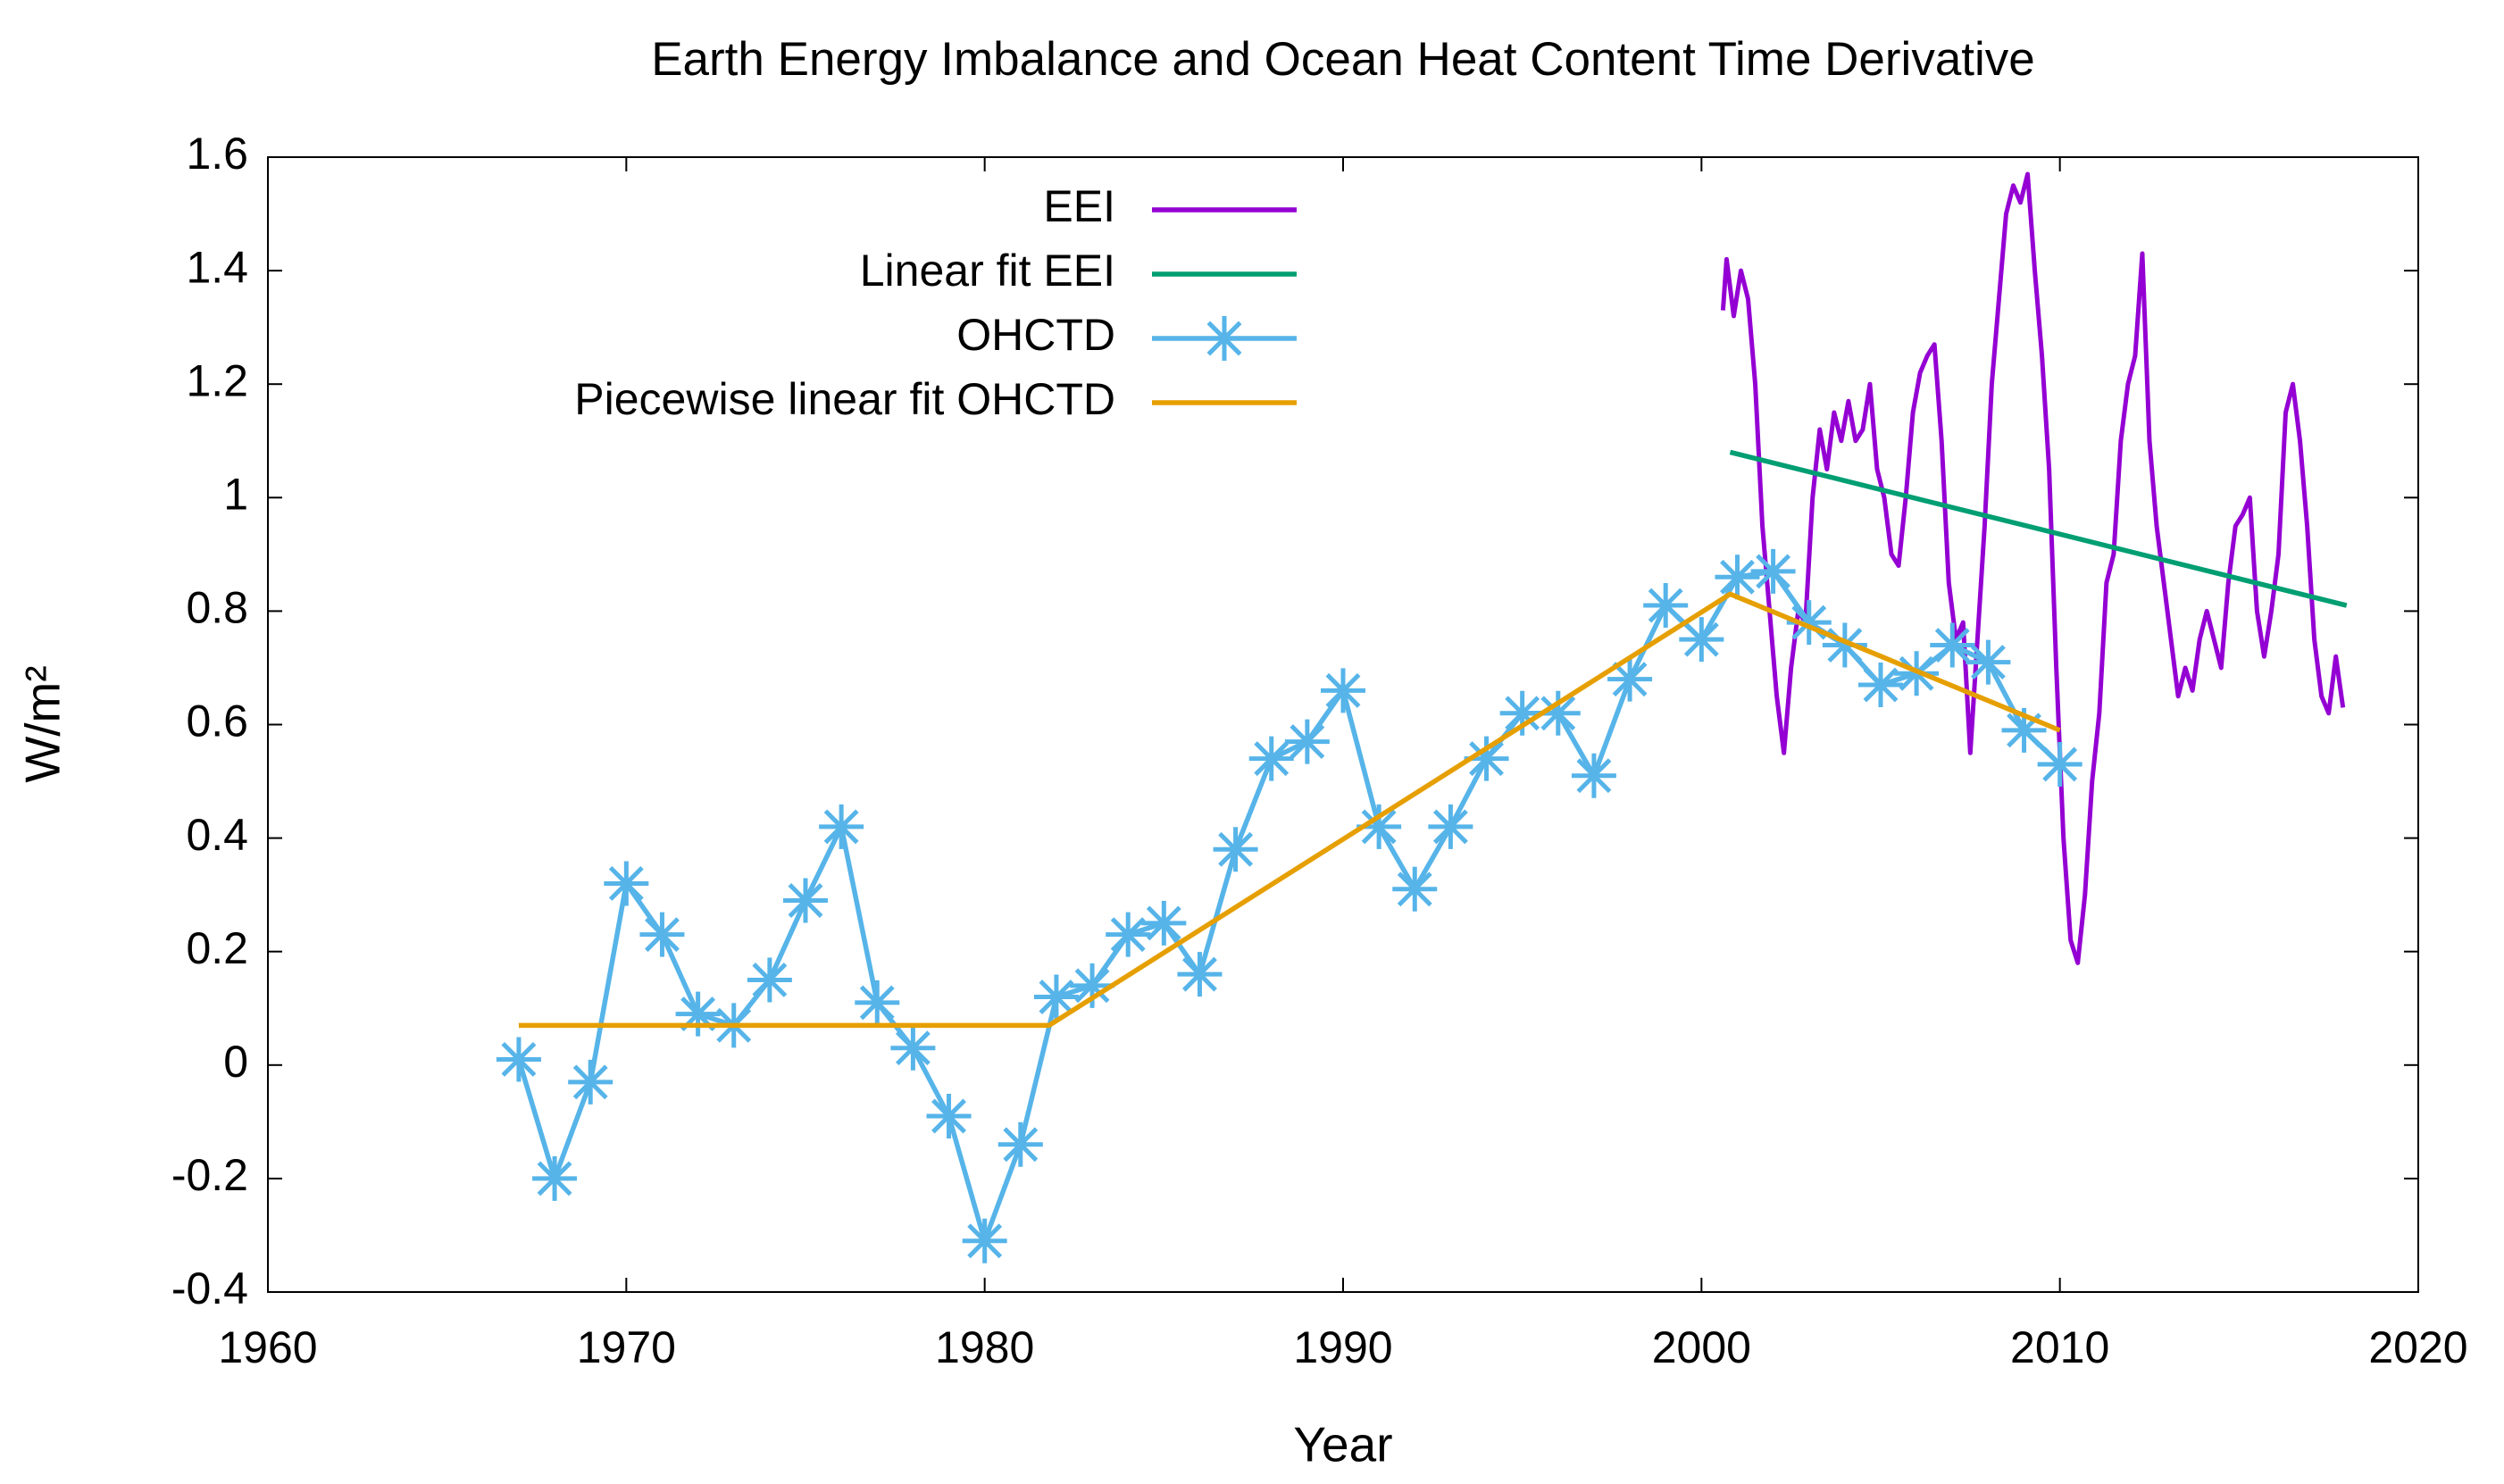 This screenshot has height=1484, width=2504. Describe the element at coordinates (2059, 1347) in the screenshot. I see `x-tick-label: 2010` at that location.